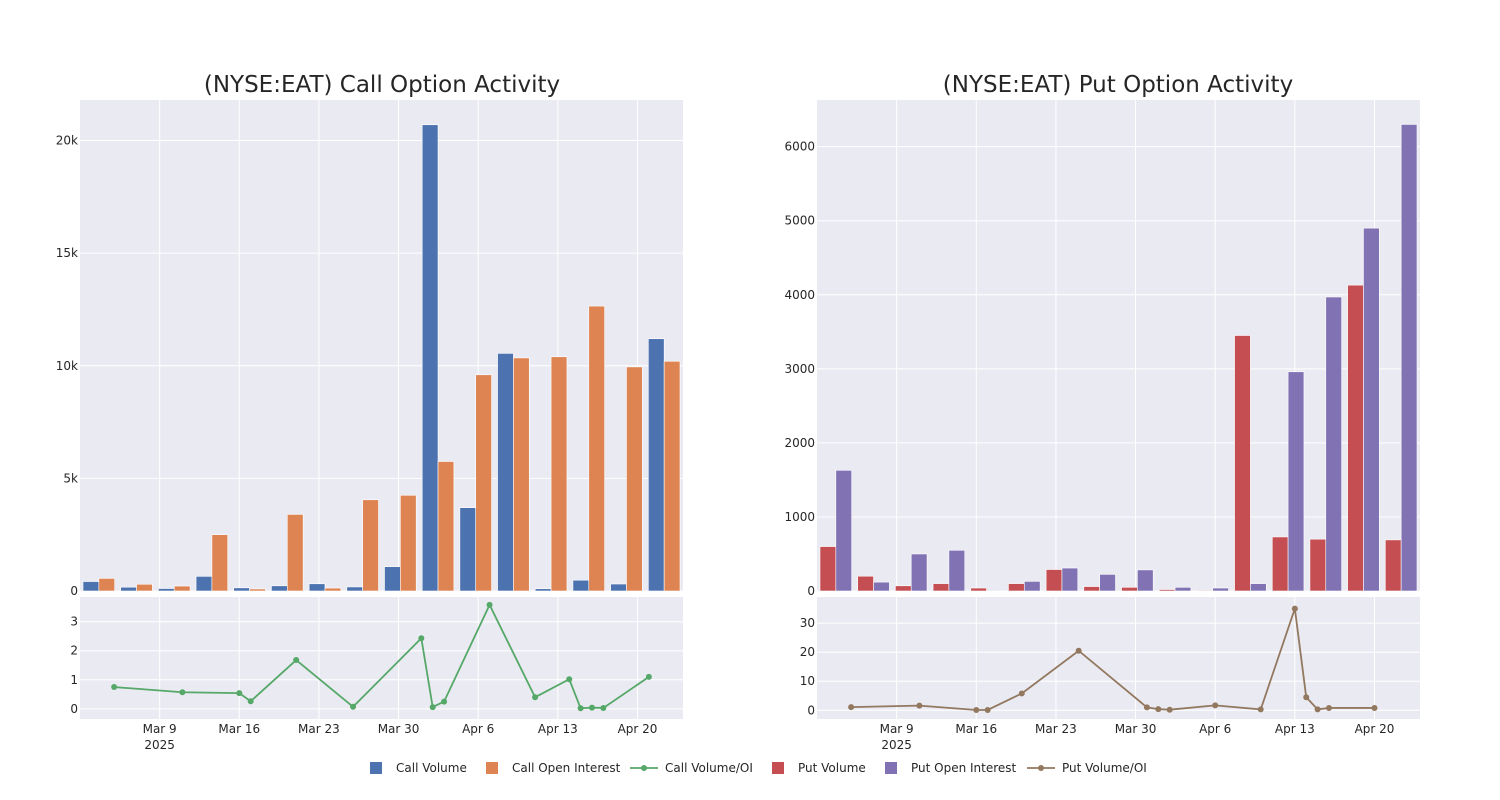  What do you see at coordinates (160, 729) in the screenshot?
I see `call-xtick-label: Mar 9` at bounding box center [160, 729].